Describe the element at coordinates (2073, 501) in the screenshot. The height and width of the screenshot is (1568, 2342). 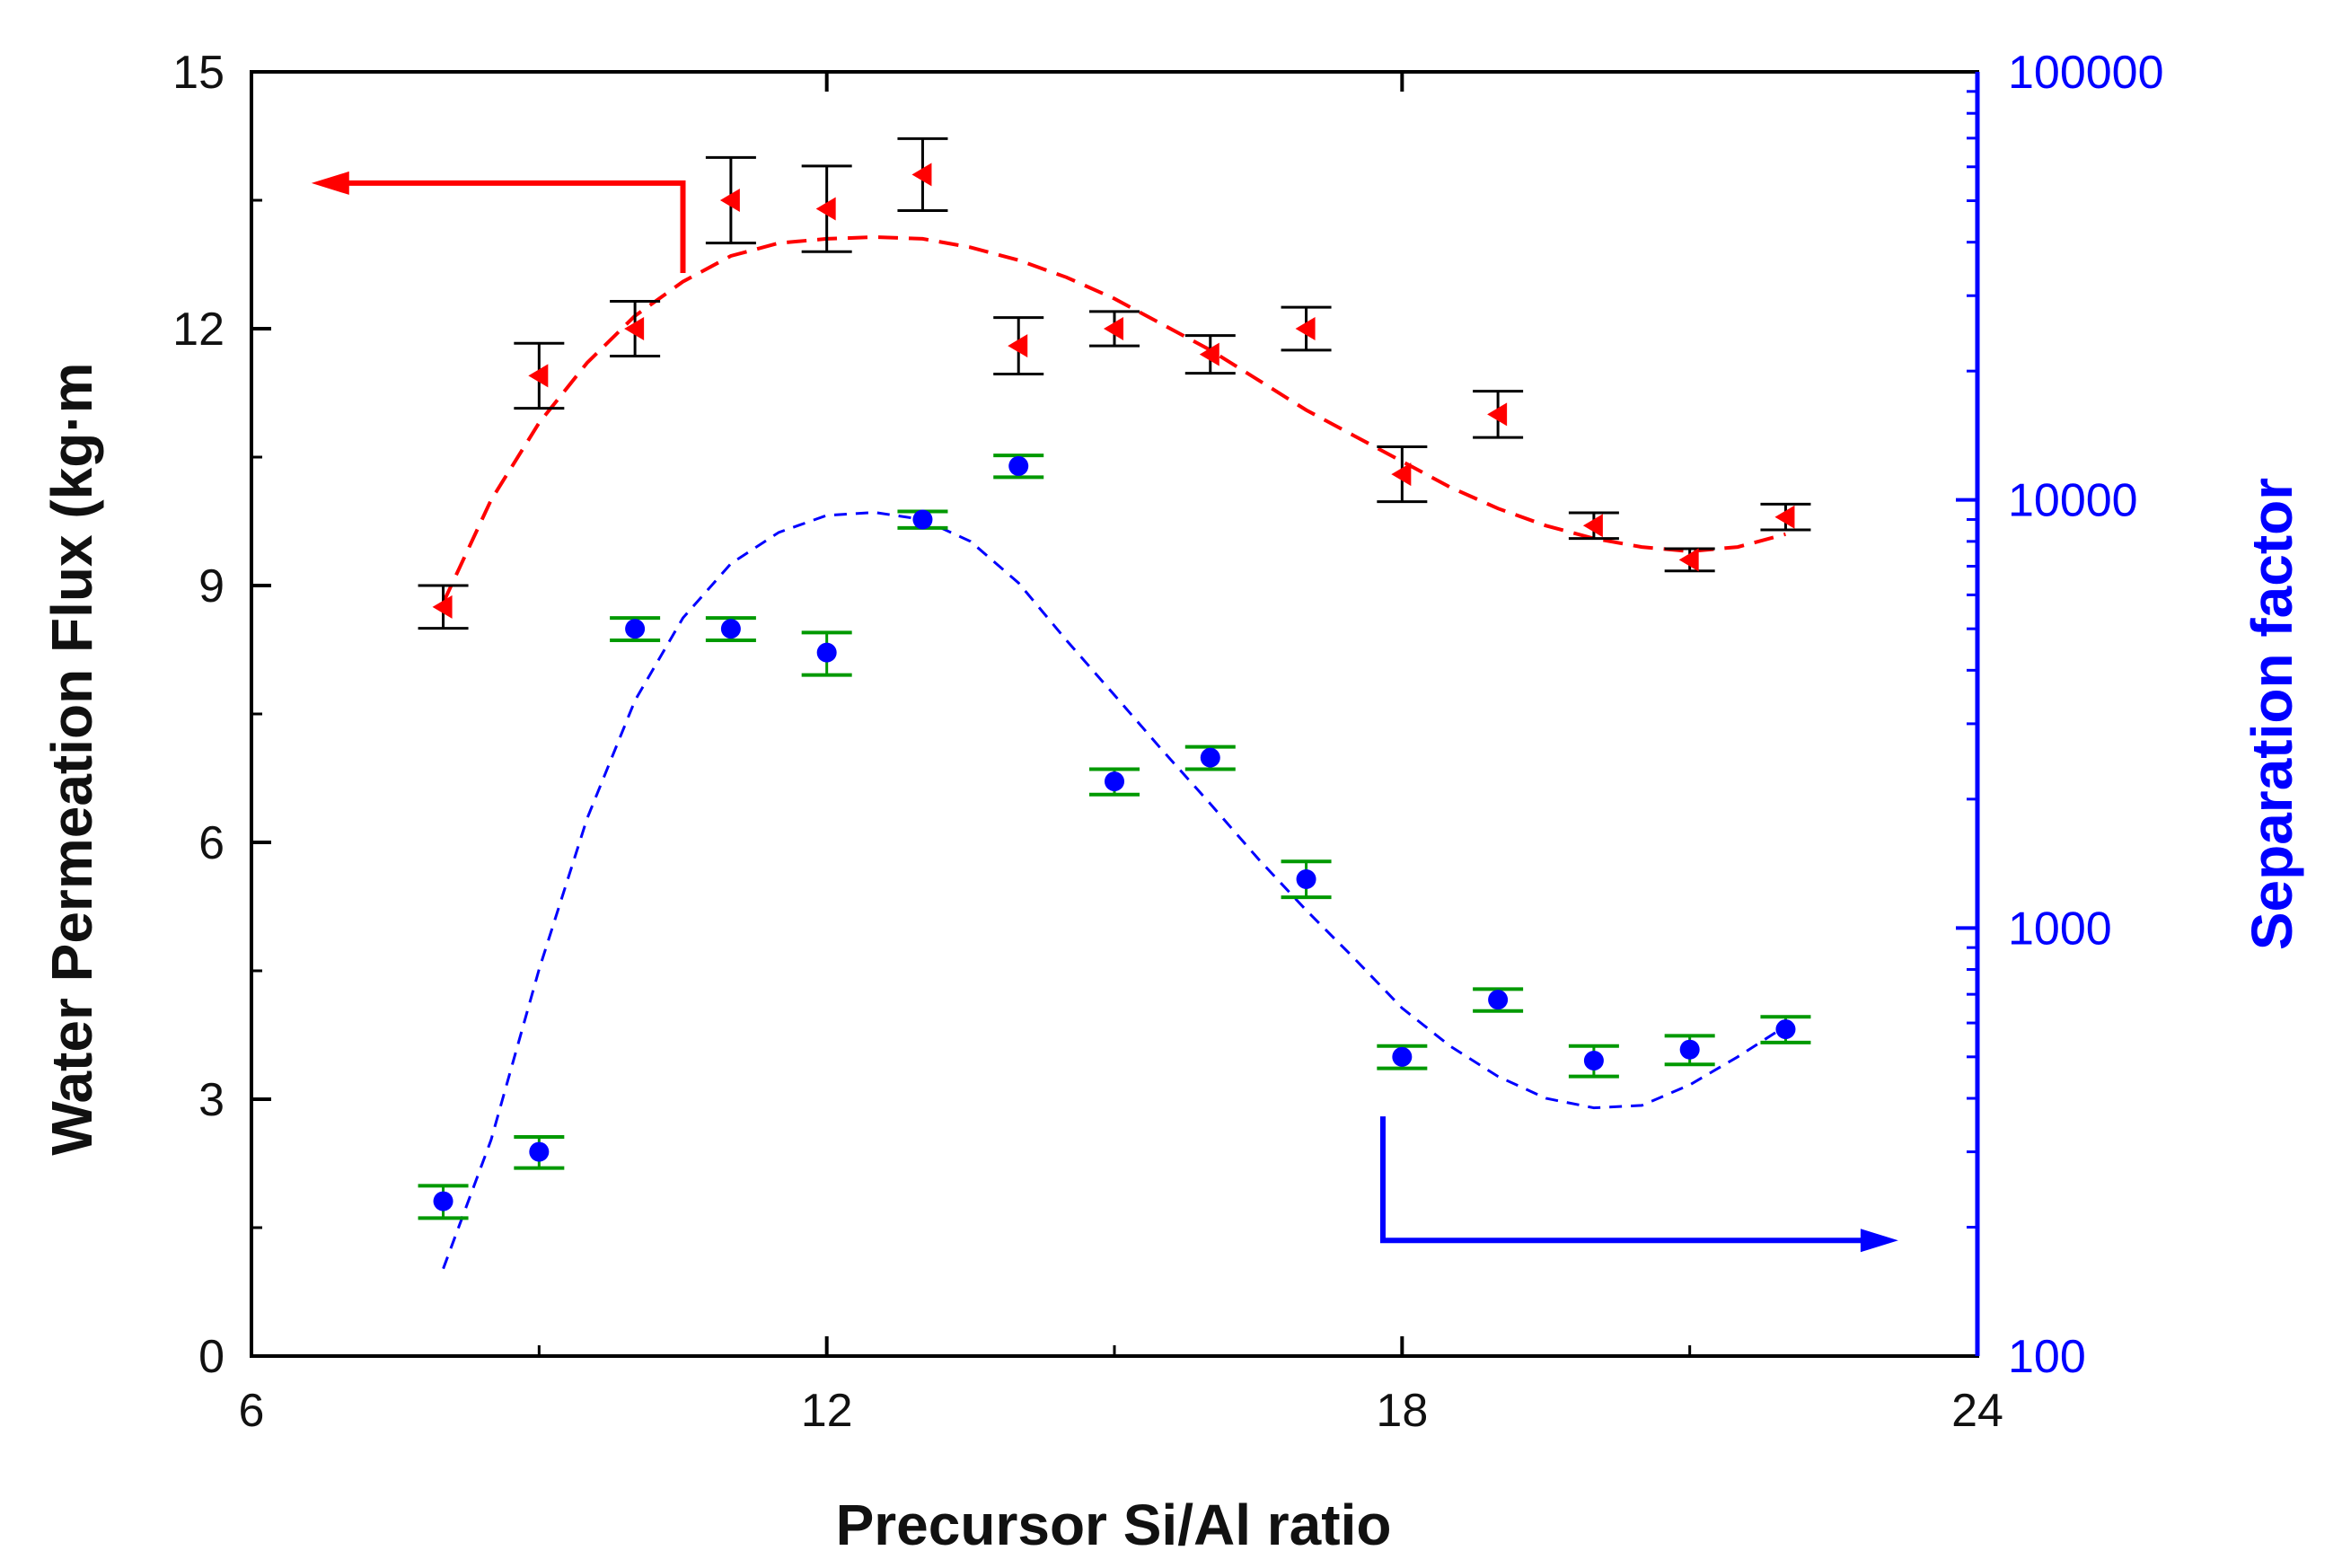
I see `y-right-tick-label: 10000` at that location.